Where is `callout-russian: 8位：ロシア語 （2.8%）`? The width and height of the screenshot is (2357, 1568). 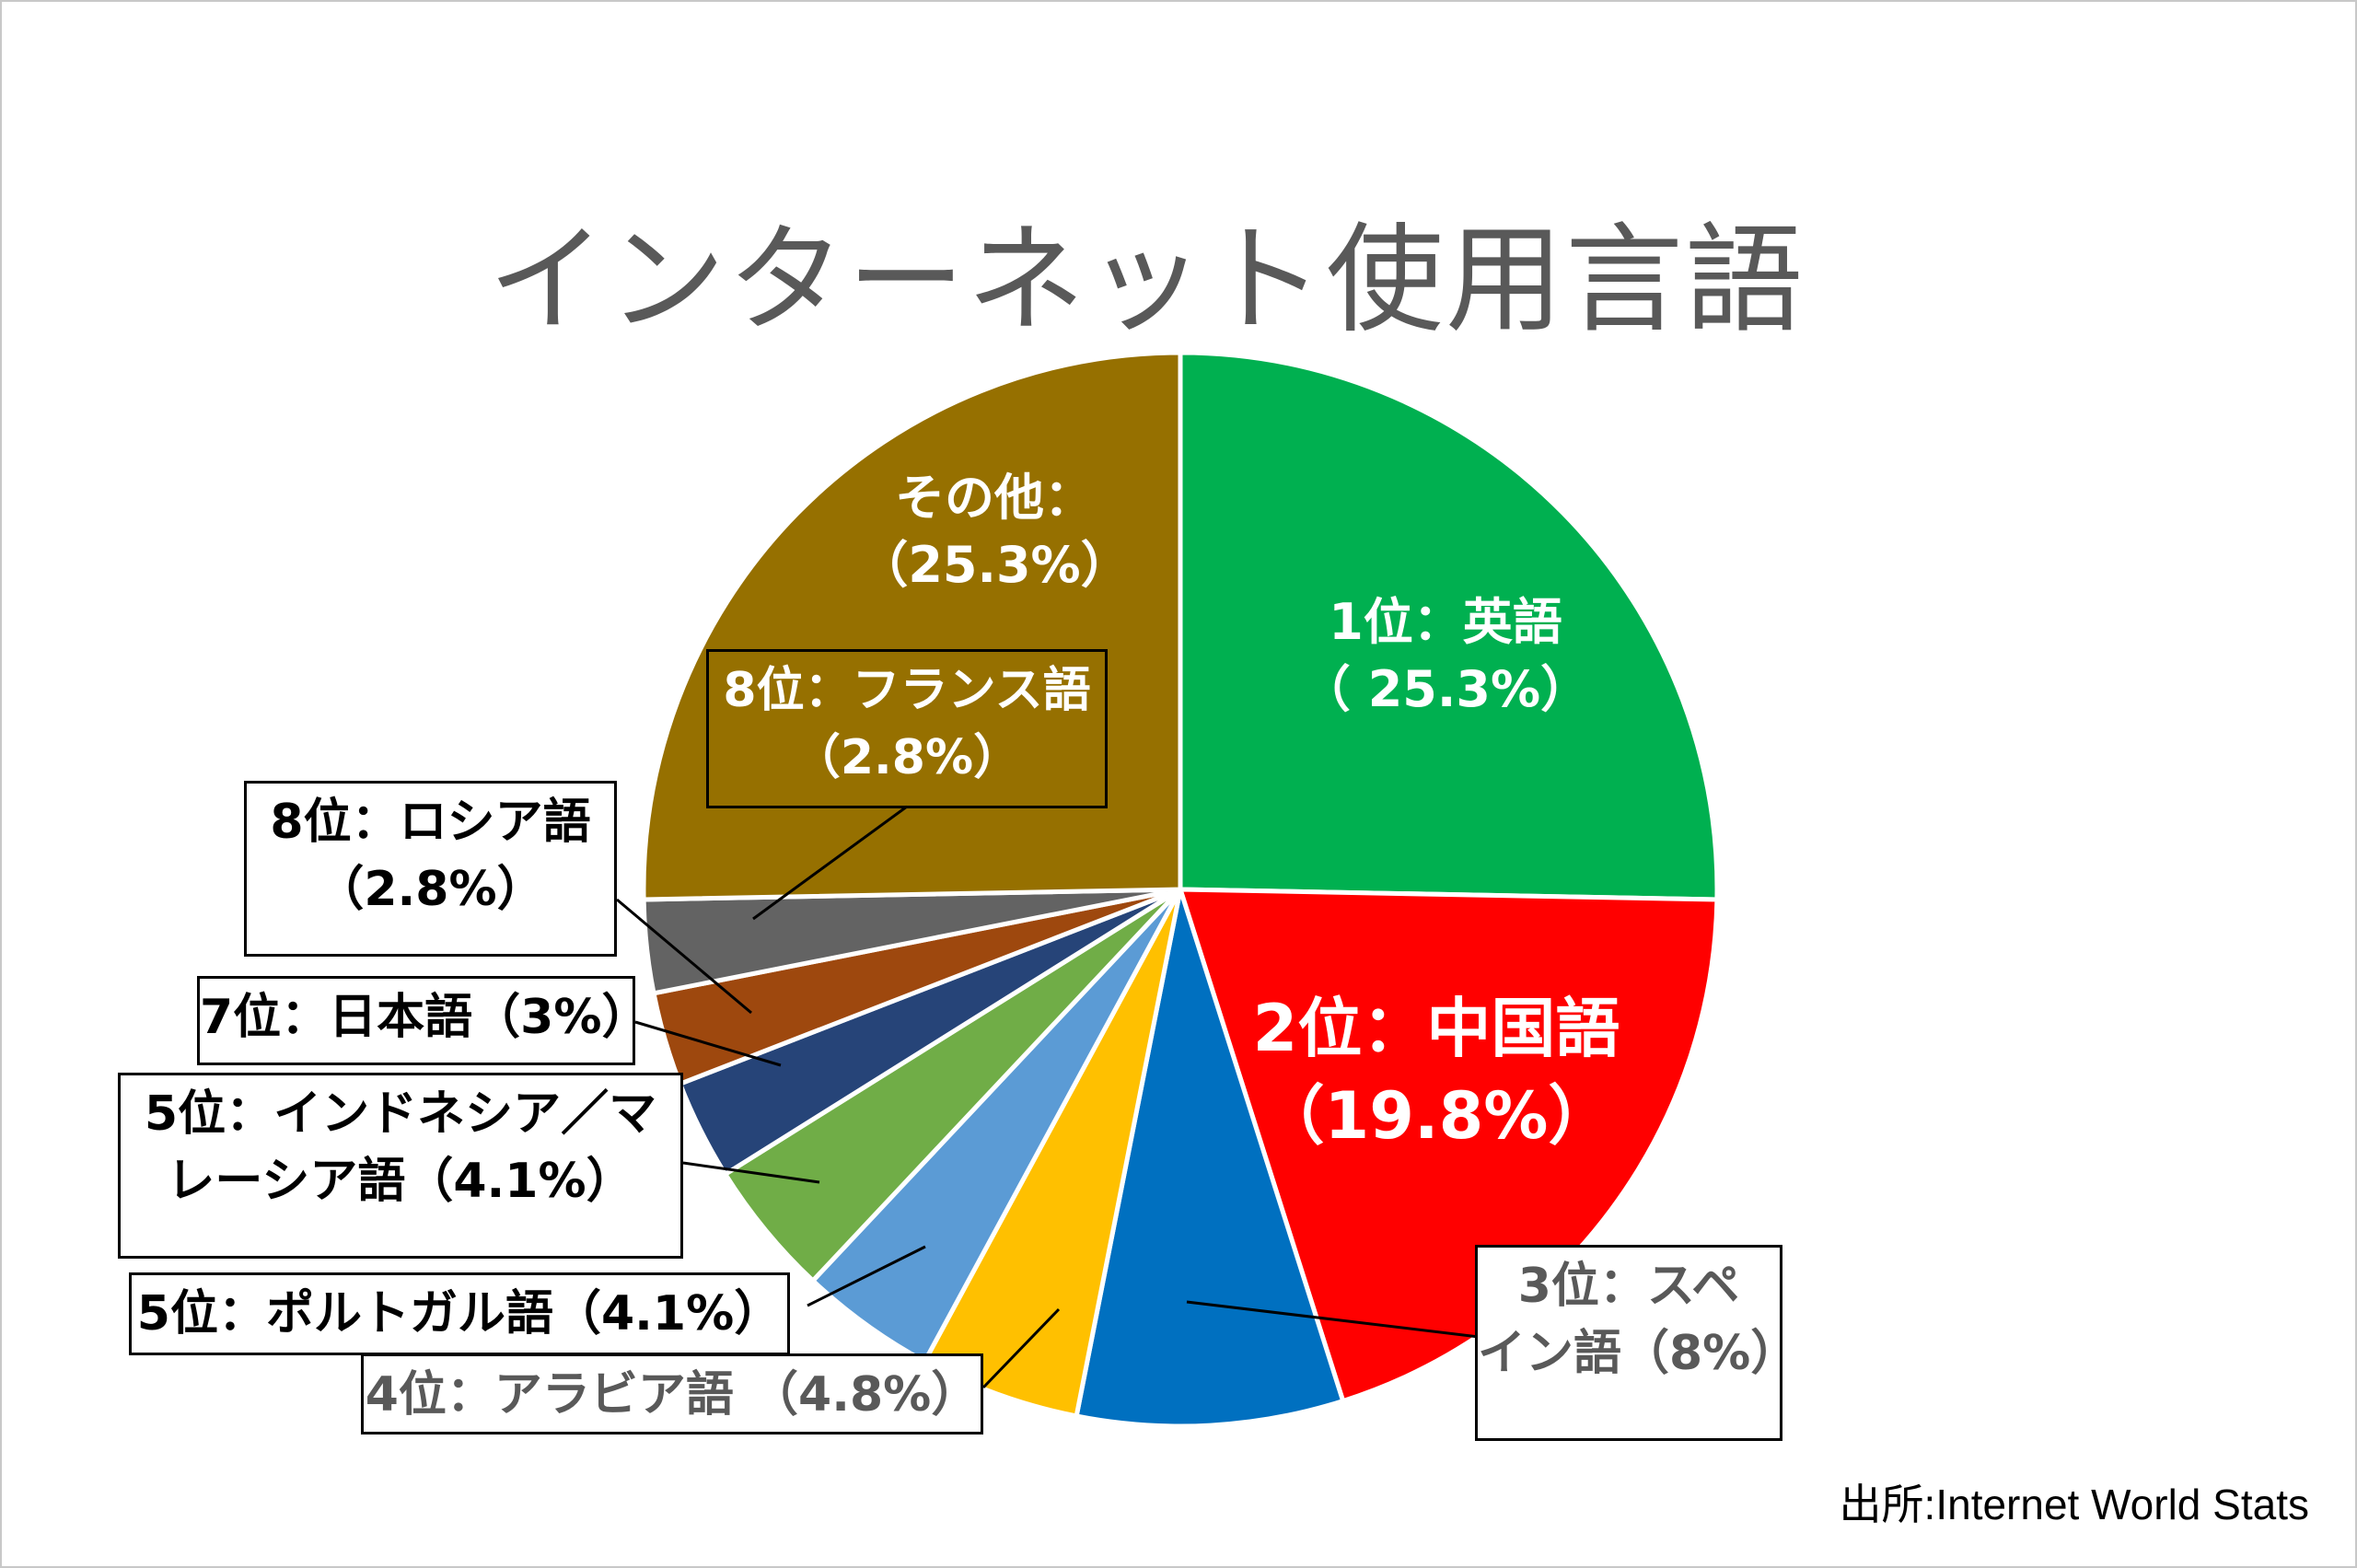 callout-russian: 8位：ロシア語 （2.8%） is located at coordinates (430, 869).